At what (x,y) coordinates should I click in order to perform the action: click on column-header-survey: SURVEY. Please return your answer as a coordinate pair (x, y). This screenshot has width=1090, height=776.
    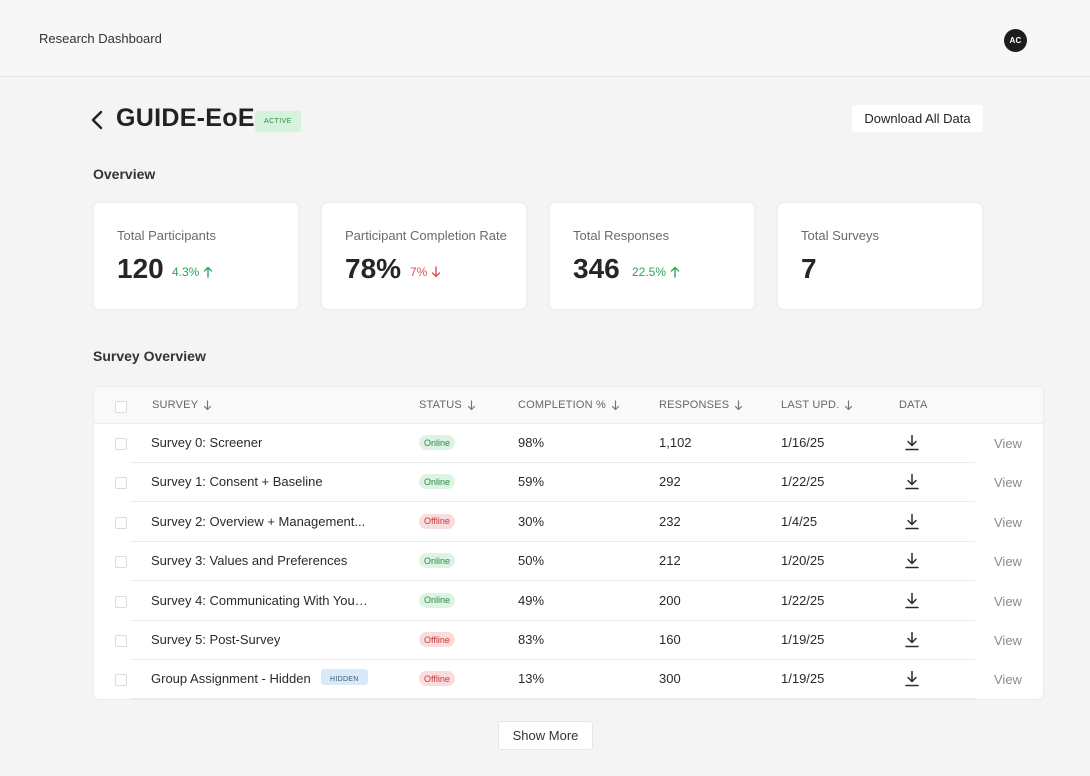
    Looking at the image, I should click on (182, 405).